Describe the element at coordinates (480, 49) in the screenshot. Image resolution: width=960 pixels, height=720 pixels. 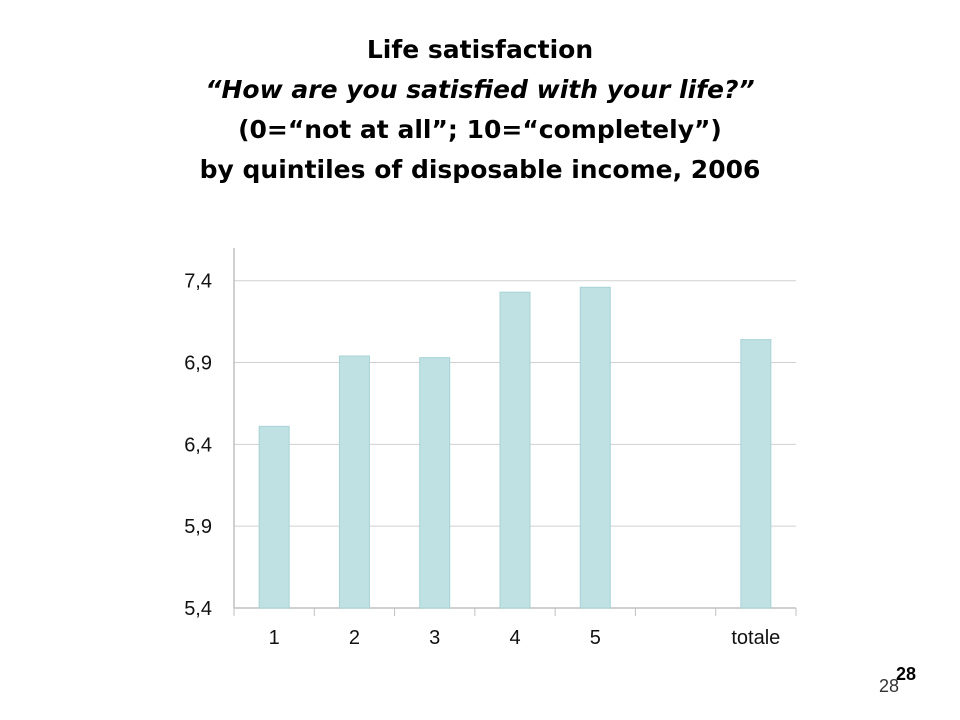
I see `title-line-1: Life satisfaction` at that location.